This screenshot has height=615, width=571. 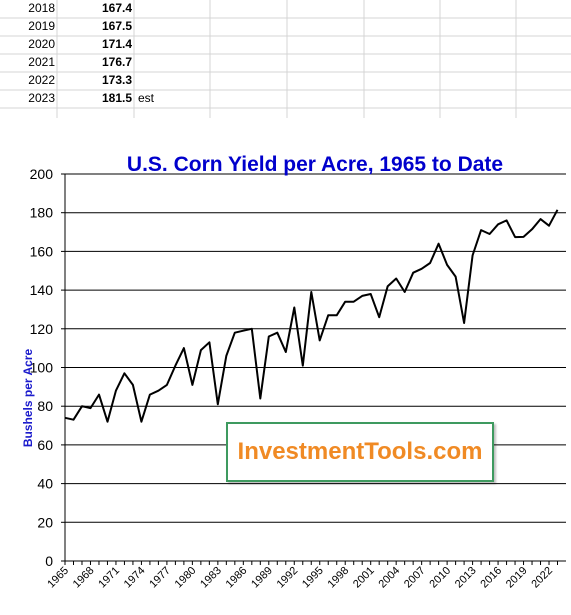 I want to click on watermark-text: InvestmentTools.com, so click(x=360, y=451).